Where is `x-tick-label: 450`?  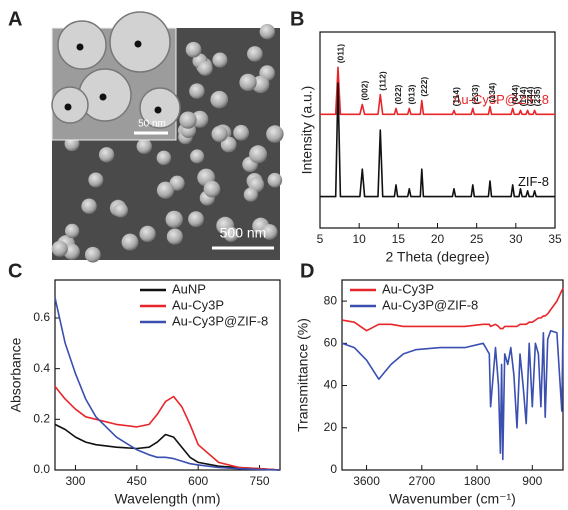
x-tick-label: 450 is located at coordinates (137, 481).